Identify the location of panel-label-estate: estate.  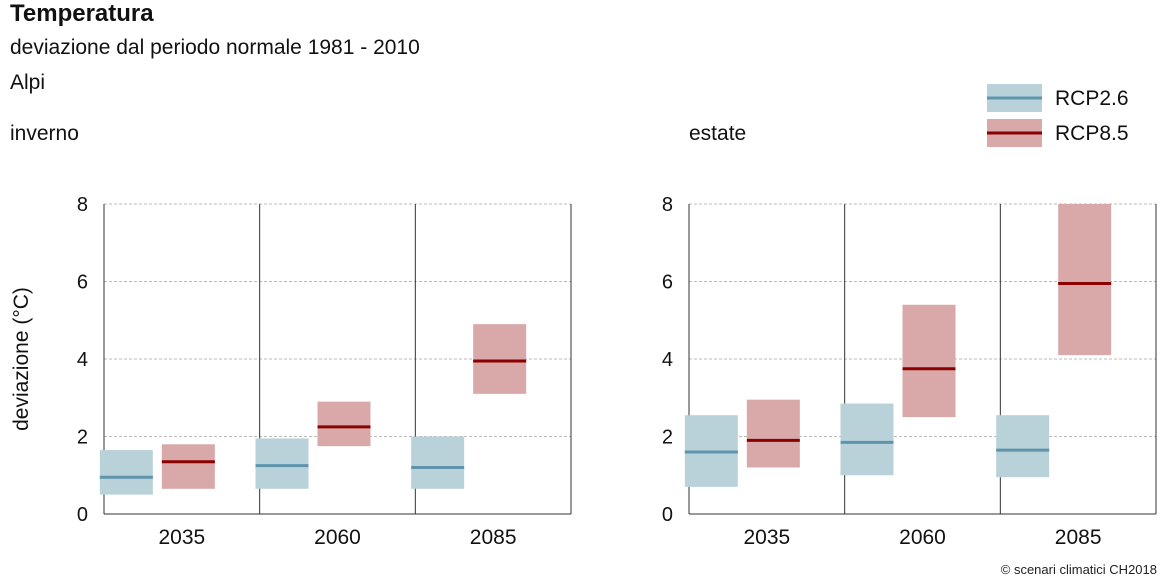
(717, 133).